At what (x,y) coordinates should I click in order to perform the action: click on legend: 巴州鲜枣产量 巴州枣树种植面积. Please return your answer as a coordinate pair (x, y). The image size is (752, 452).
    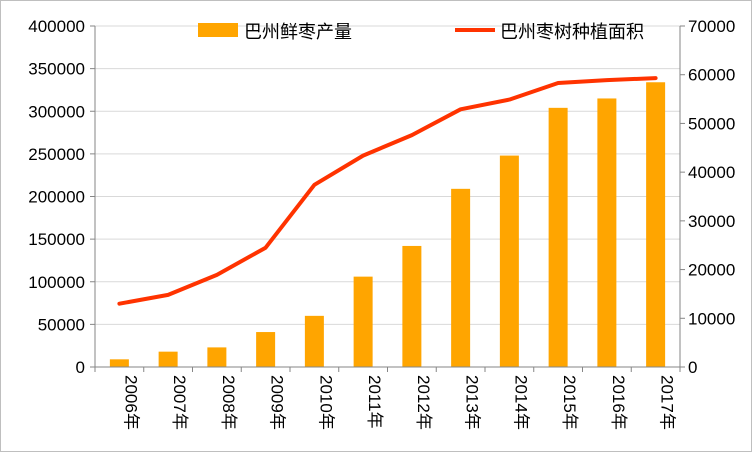
    Looking at the image, I should click on (421, 32).